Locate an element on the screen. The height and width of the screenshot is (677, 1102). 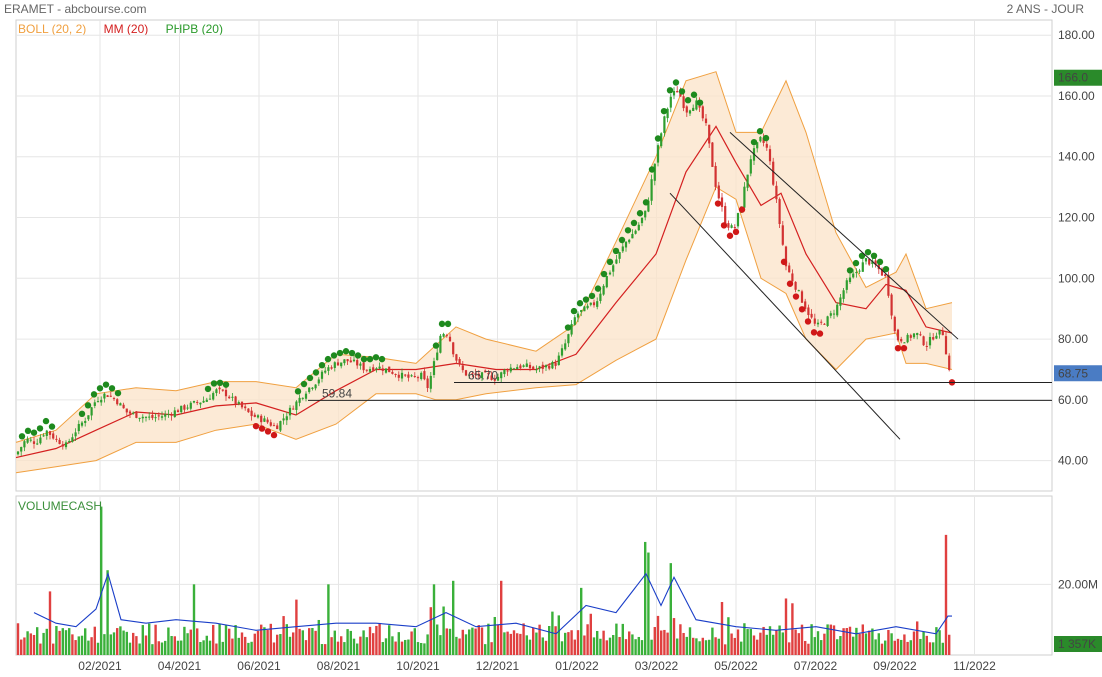
y-tick-label: 180.00 is located at coordinates (1076, 35).